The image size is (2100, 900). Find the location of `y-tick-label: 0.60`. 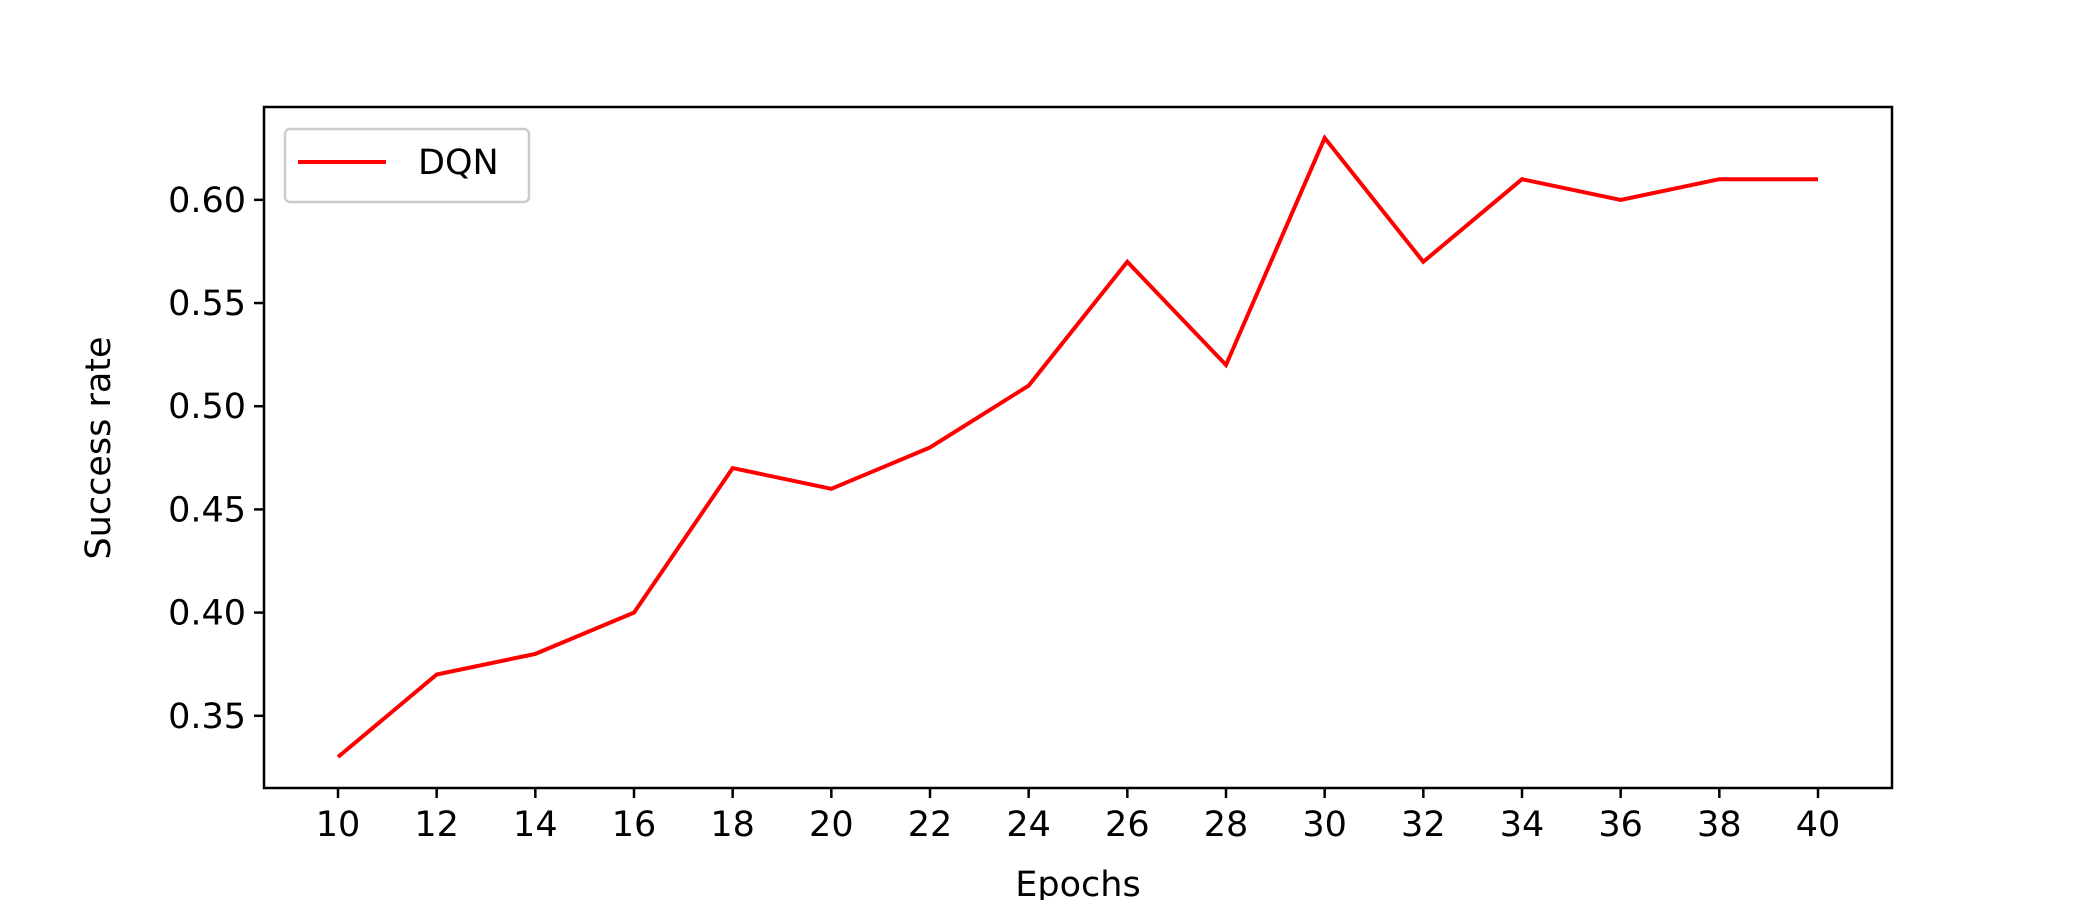

y-tick-label: 0.60 is located at coordinates (207, 201).